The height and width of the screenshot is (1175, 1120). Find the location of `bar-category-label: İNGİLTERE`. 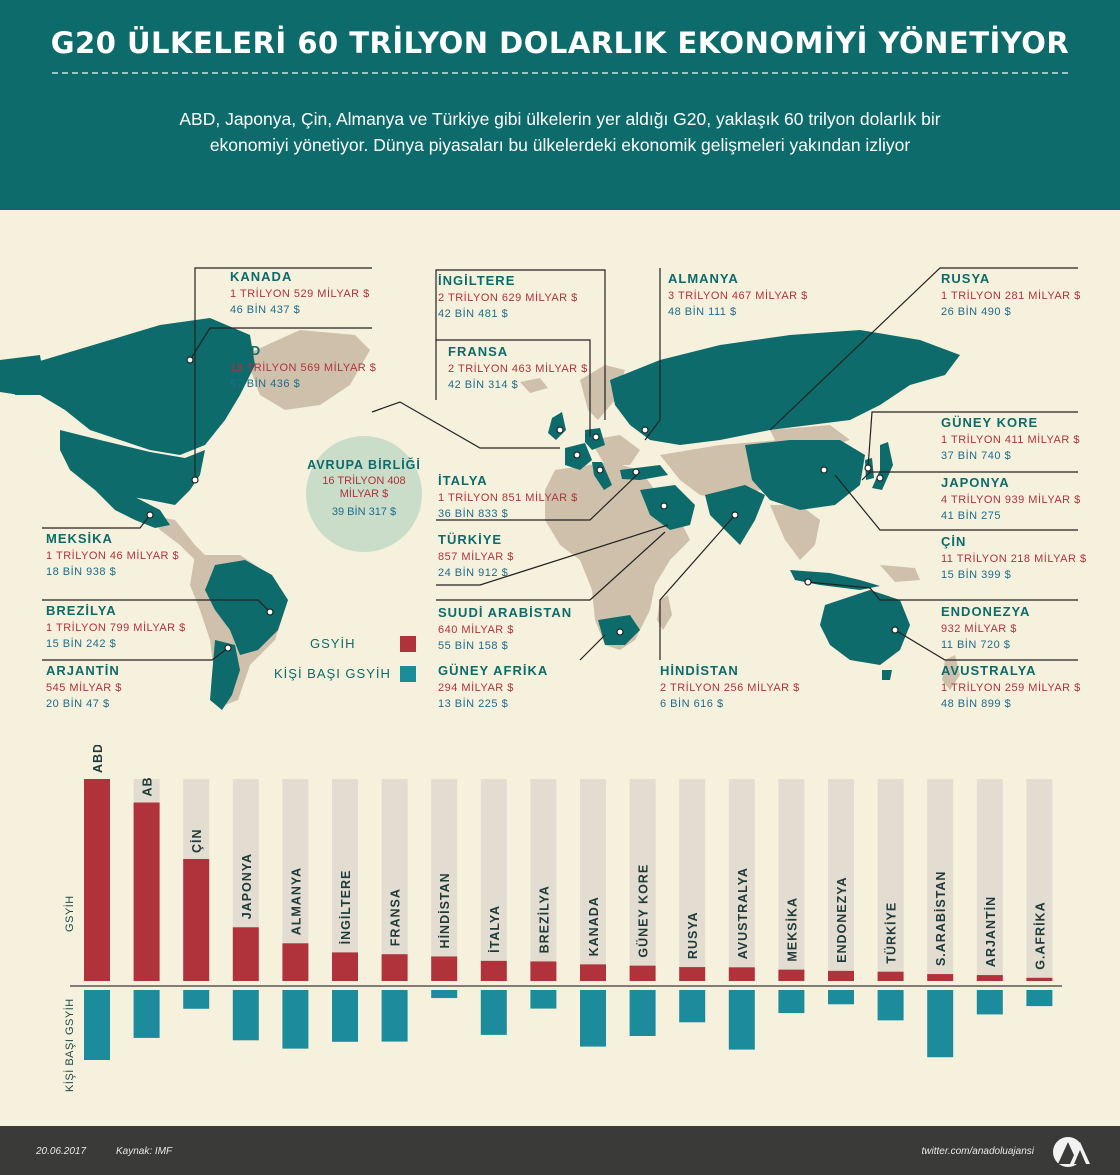

bar-category-label: İNGİLTERE is located at coordinates (345, 907).